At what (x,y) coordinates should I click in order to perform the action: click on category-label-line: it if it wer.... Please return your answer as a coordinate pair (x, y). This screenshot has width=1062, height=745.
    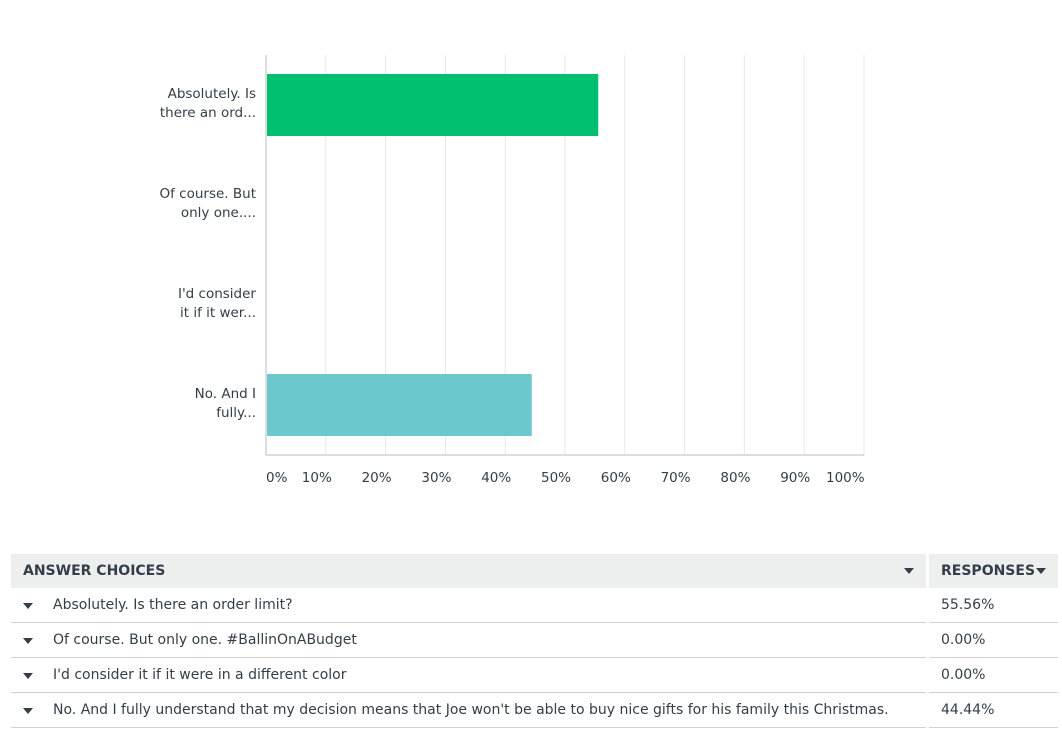
    Looking at the image, I should click on (218, 313).